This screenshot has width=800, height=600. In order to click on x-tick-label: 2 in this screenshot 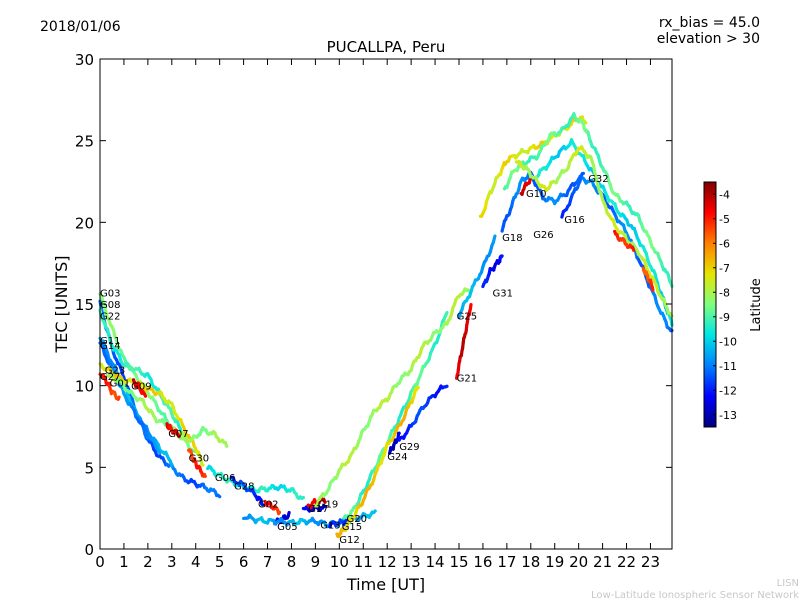, I will do `click(148, 562)`.